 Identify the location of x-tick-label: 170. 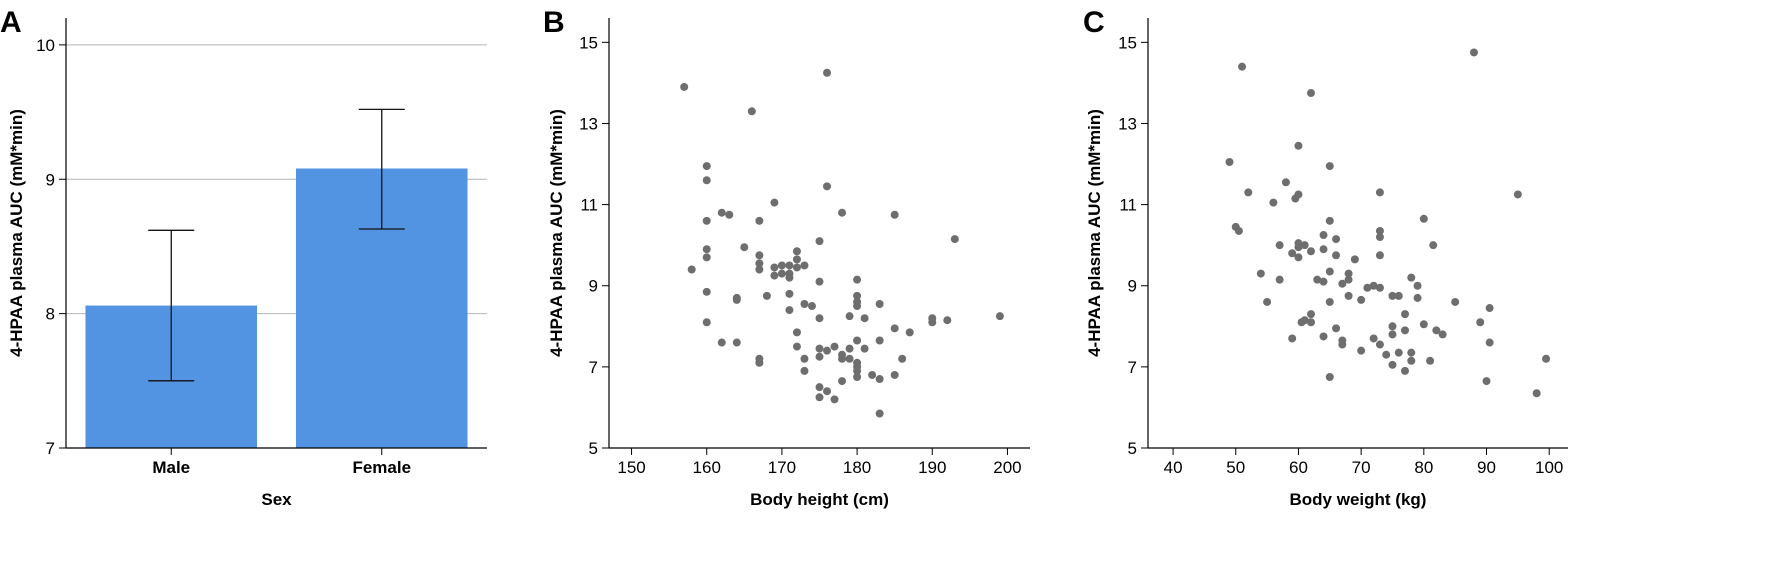
(782, 467).